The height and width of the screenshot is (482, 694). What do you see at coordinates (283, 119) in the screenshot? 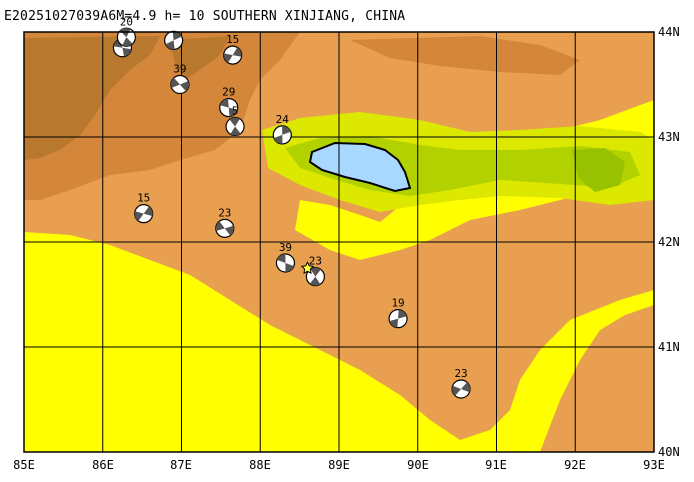
I see `depth-label: 24` at bounding box center [283, 119].